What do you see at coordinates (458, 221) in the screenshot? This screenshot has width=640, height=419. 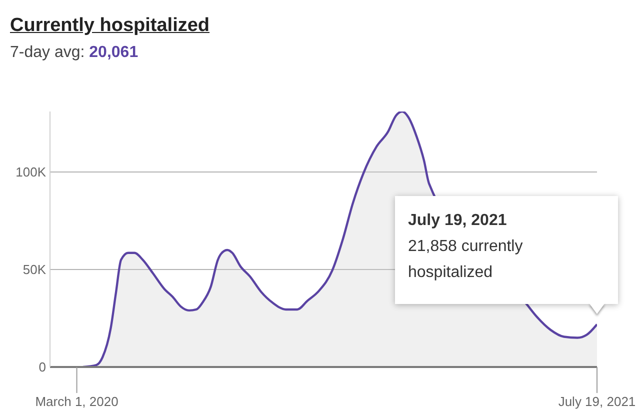 I see `annotation: July 19, 2021` at bounding box center [458, 221].